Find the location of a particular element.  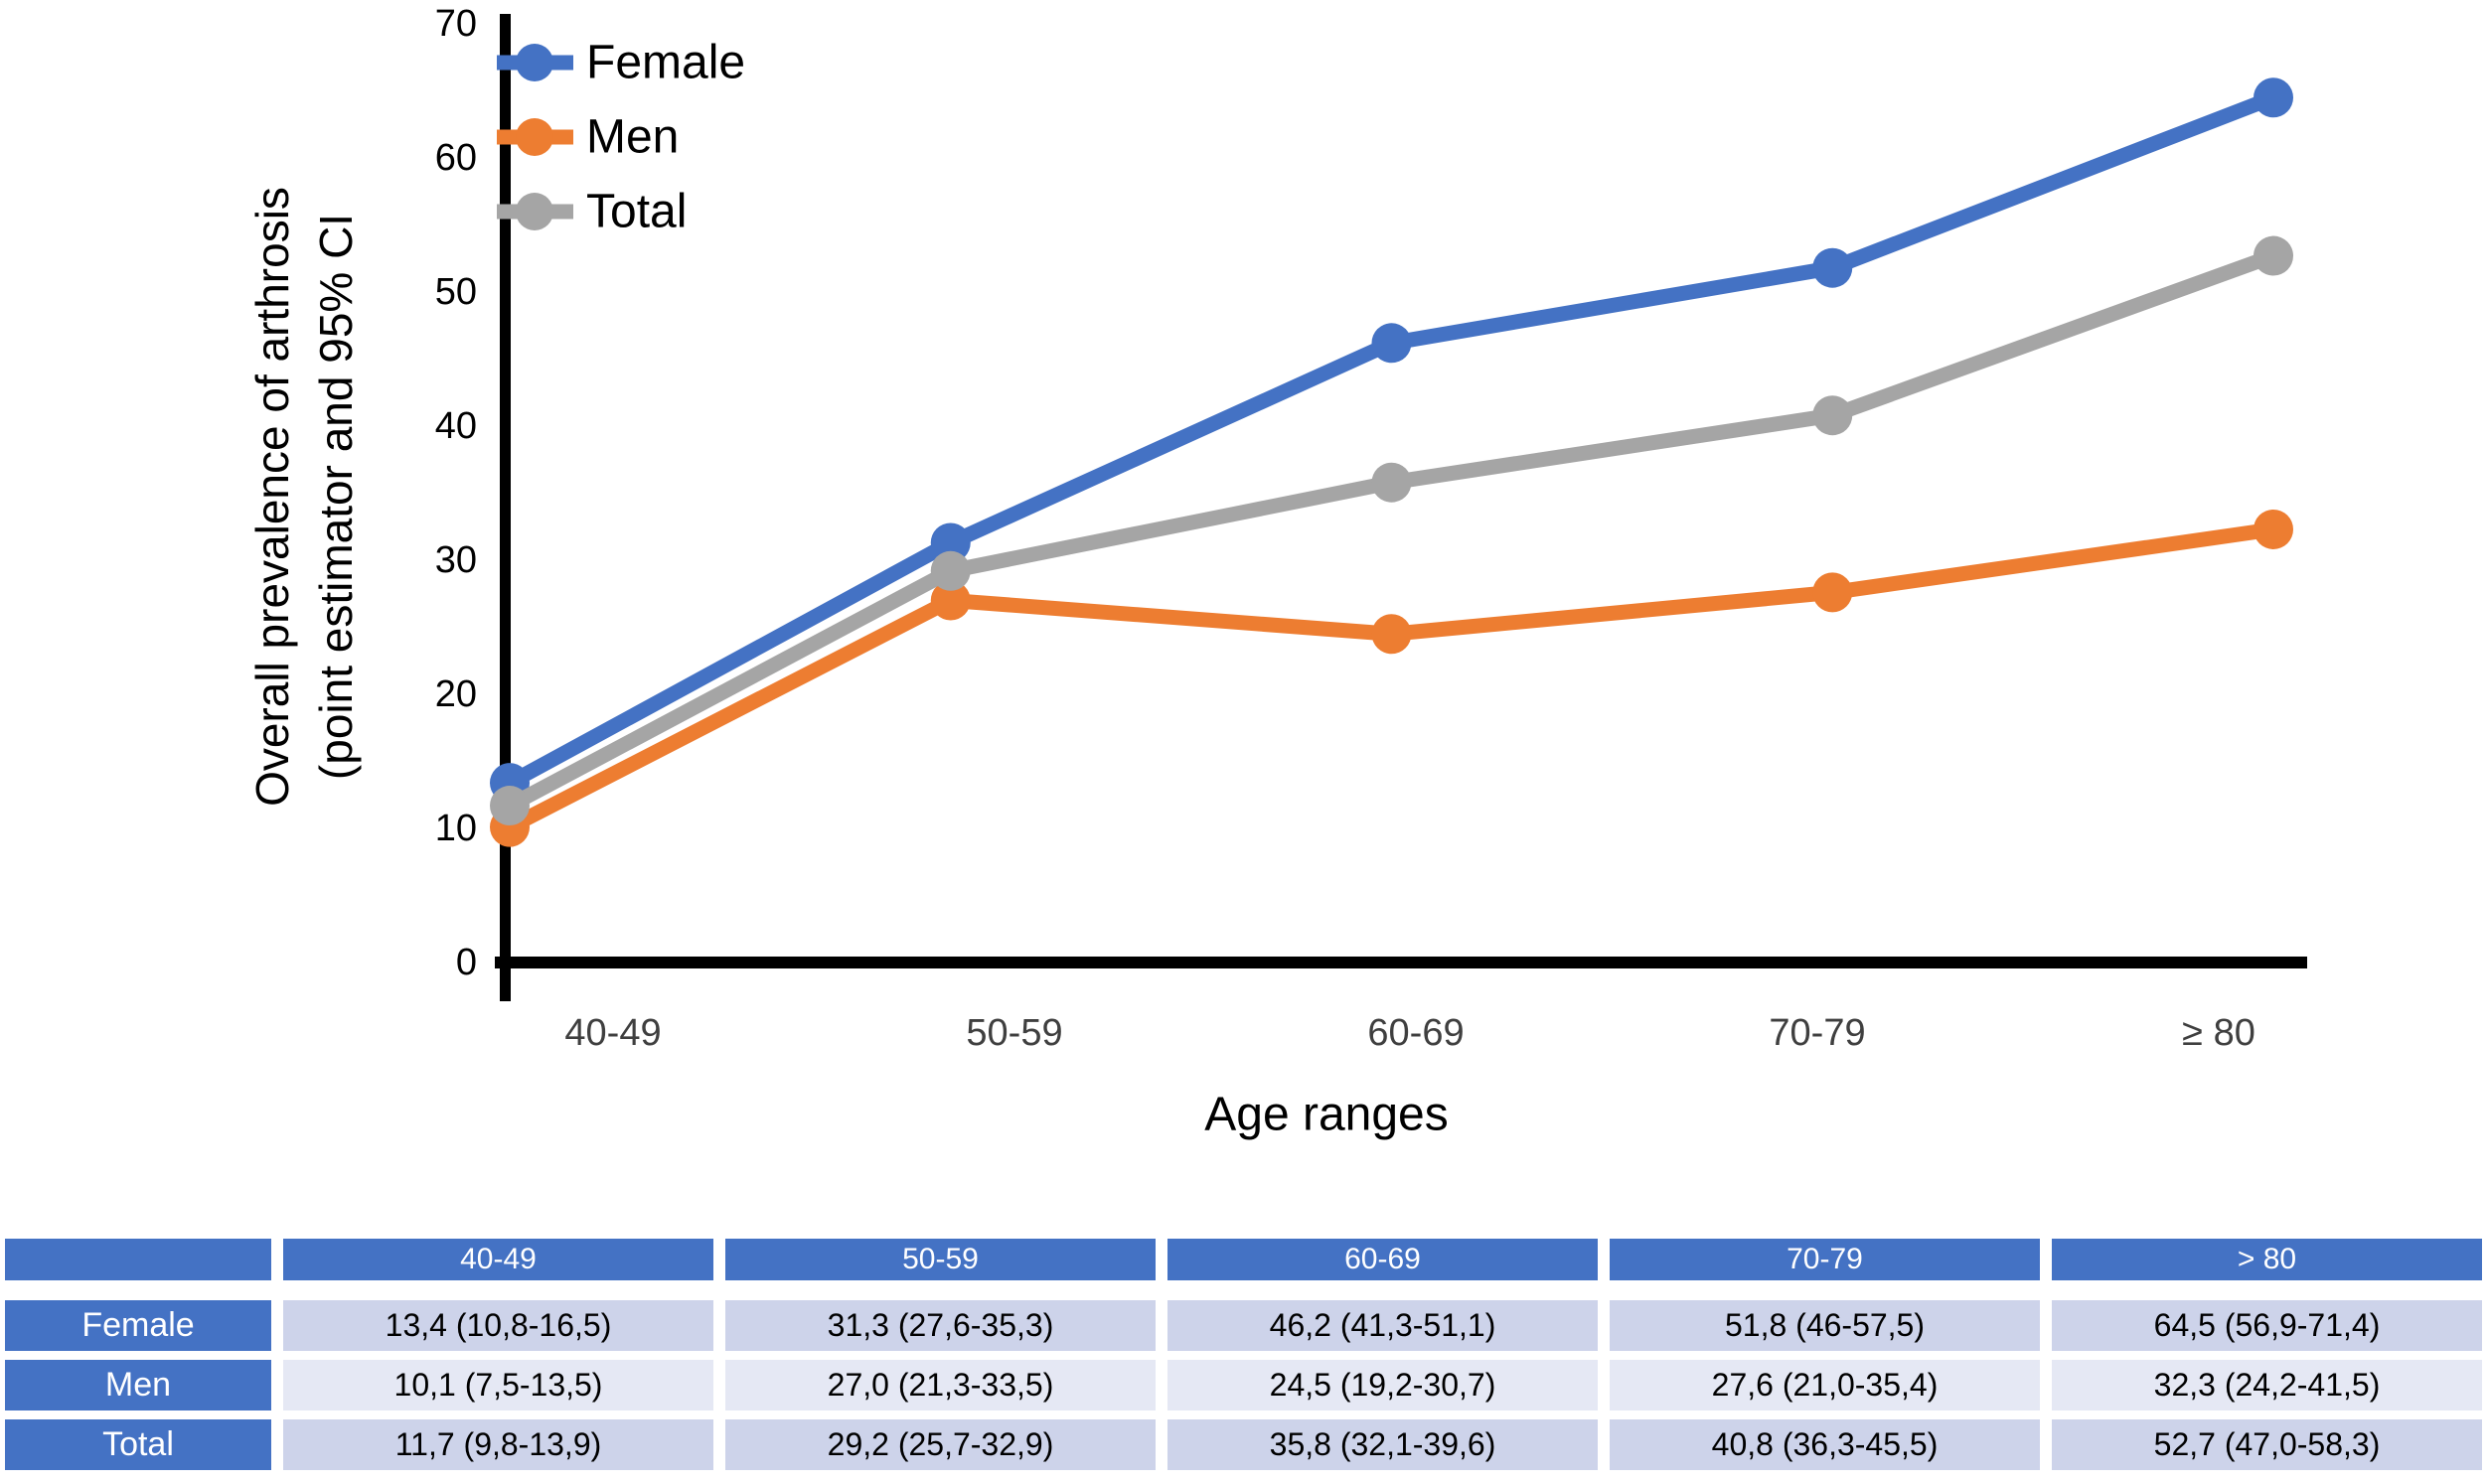

legend-label: Female is located at coordinates (665, 63).